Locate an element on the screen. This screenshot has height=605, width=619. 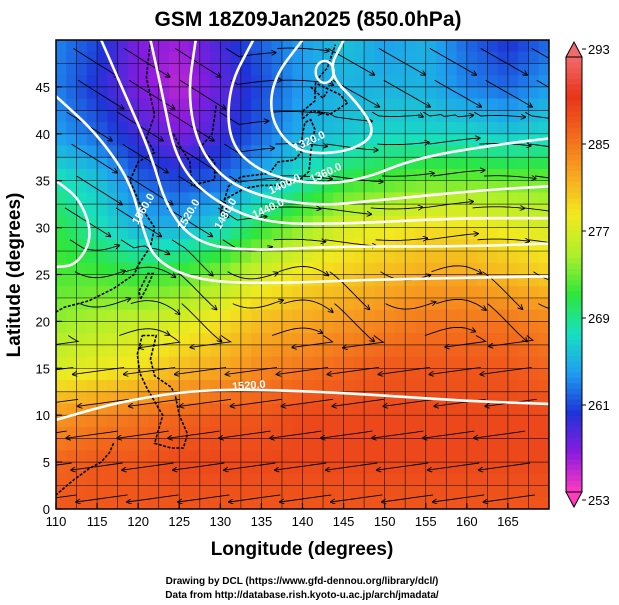
colorbar-tick-label: 285 is located at coordinates (599, 144).